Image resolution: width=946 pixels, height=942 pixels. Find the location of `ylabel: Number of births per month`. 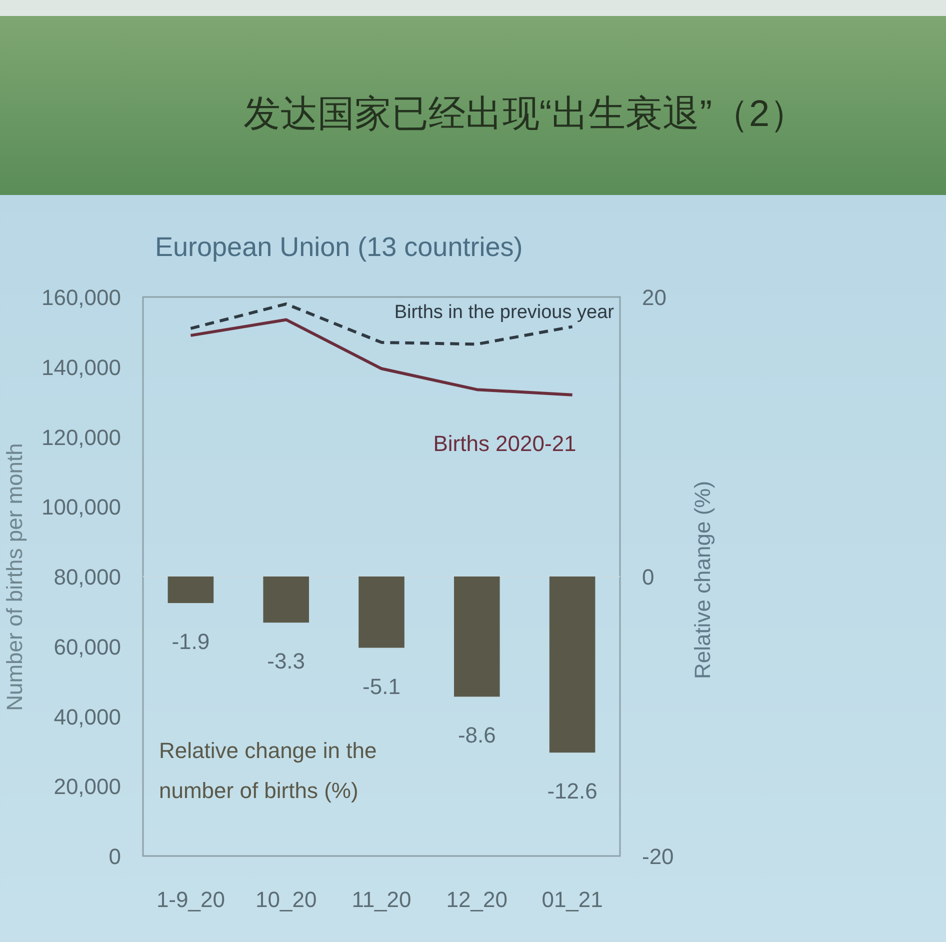

ylabel: Number of births per month is located at coordinates (14, 577).